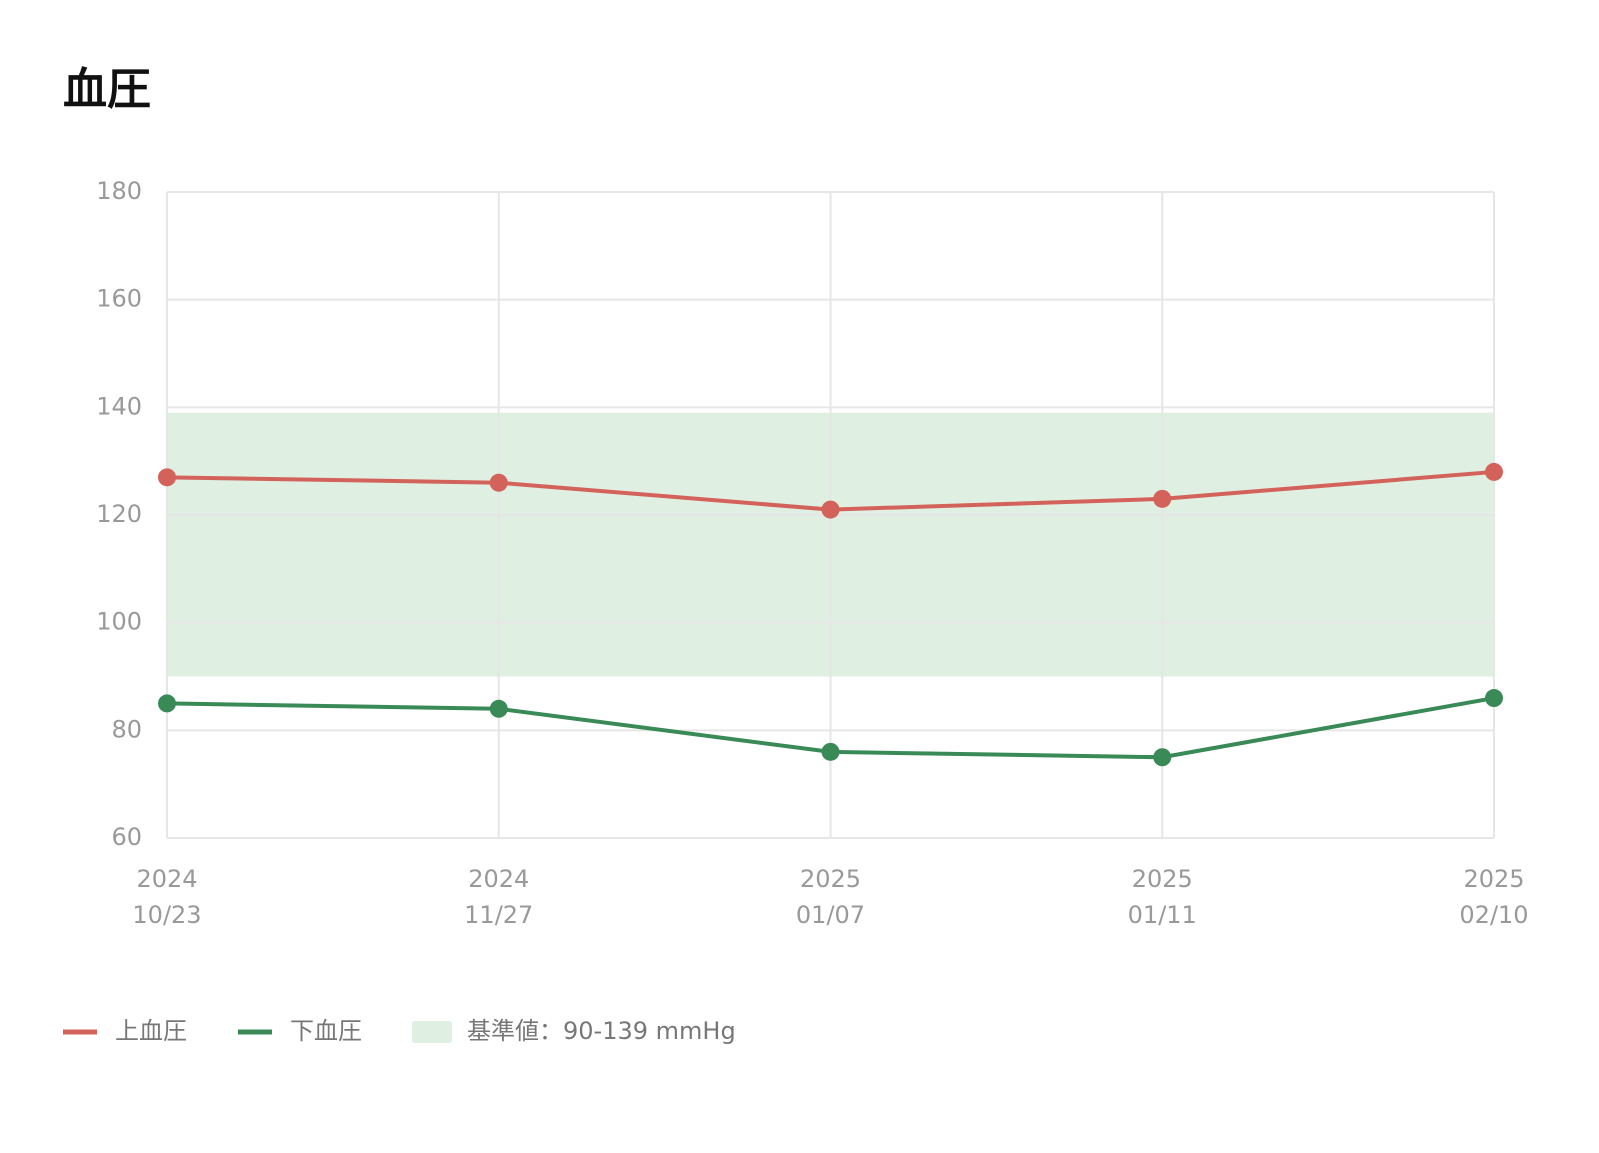 Image resolution: width=1599 pixels, height=1153 pixels. Describe the element at coordinates (601, 1031) in the screenshot. I see `legend-label: 基準値：90-139 mmHg` at that location.